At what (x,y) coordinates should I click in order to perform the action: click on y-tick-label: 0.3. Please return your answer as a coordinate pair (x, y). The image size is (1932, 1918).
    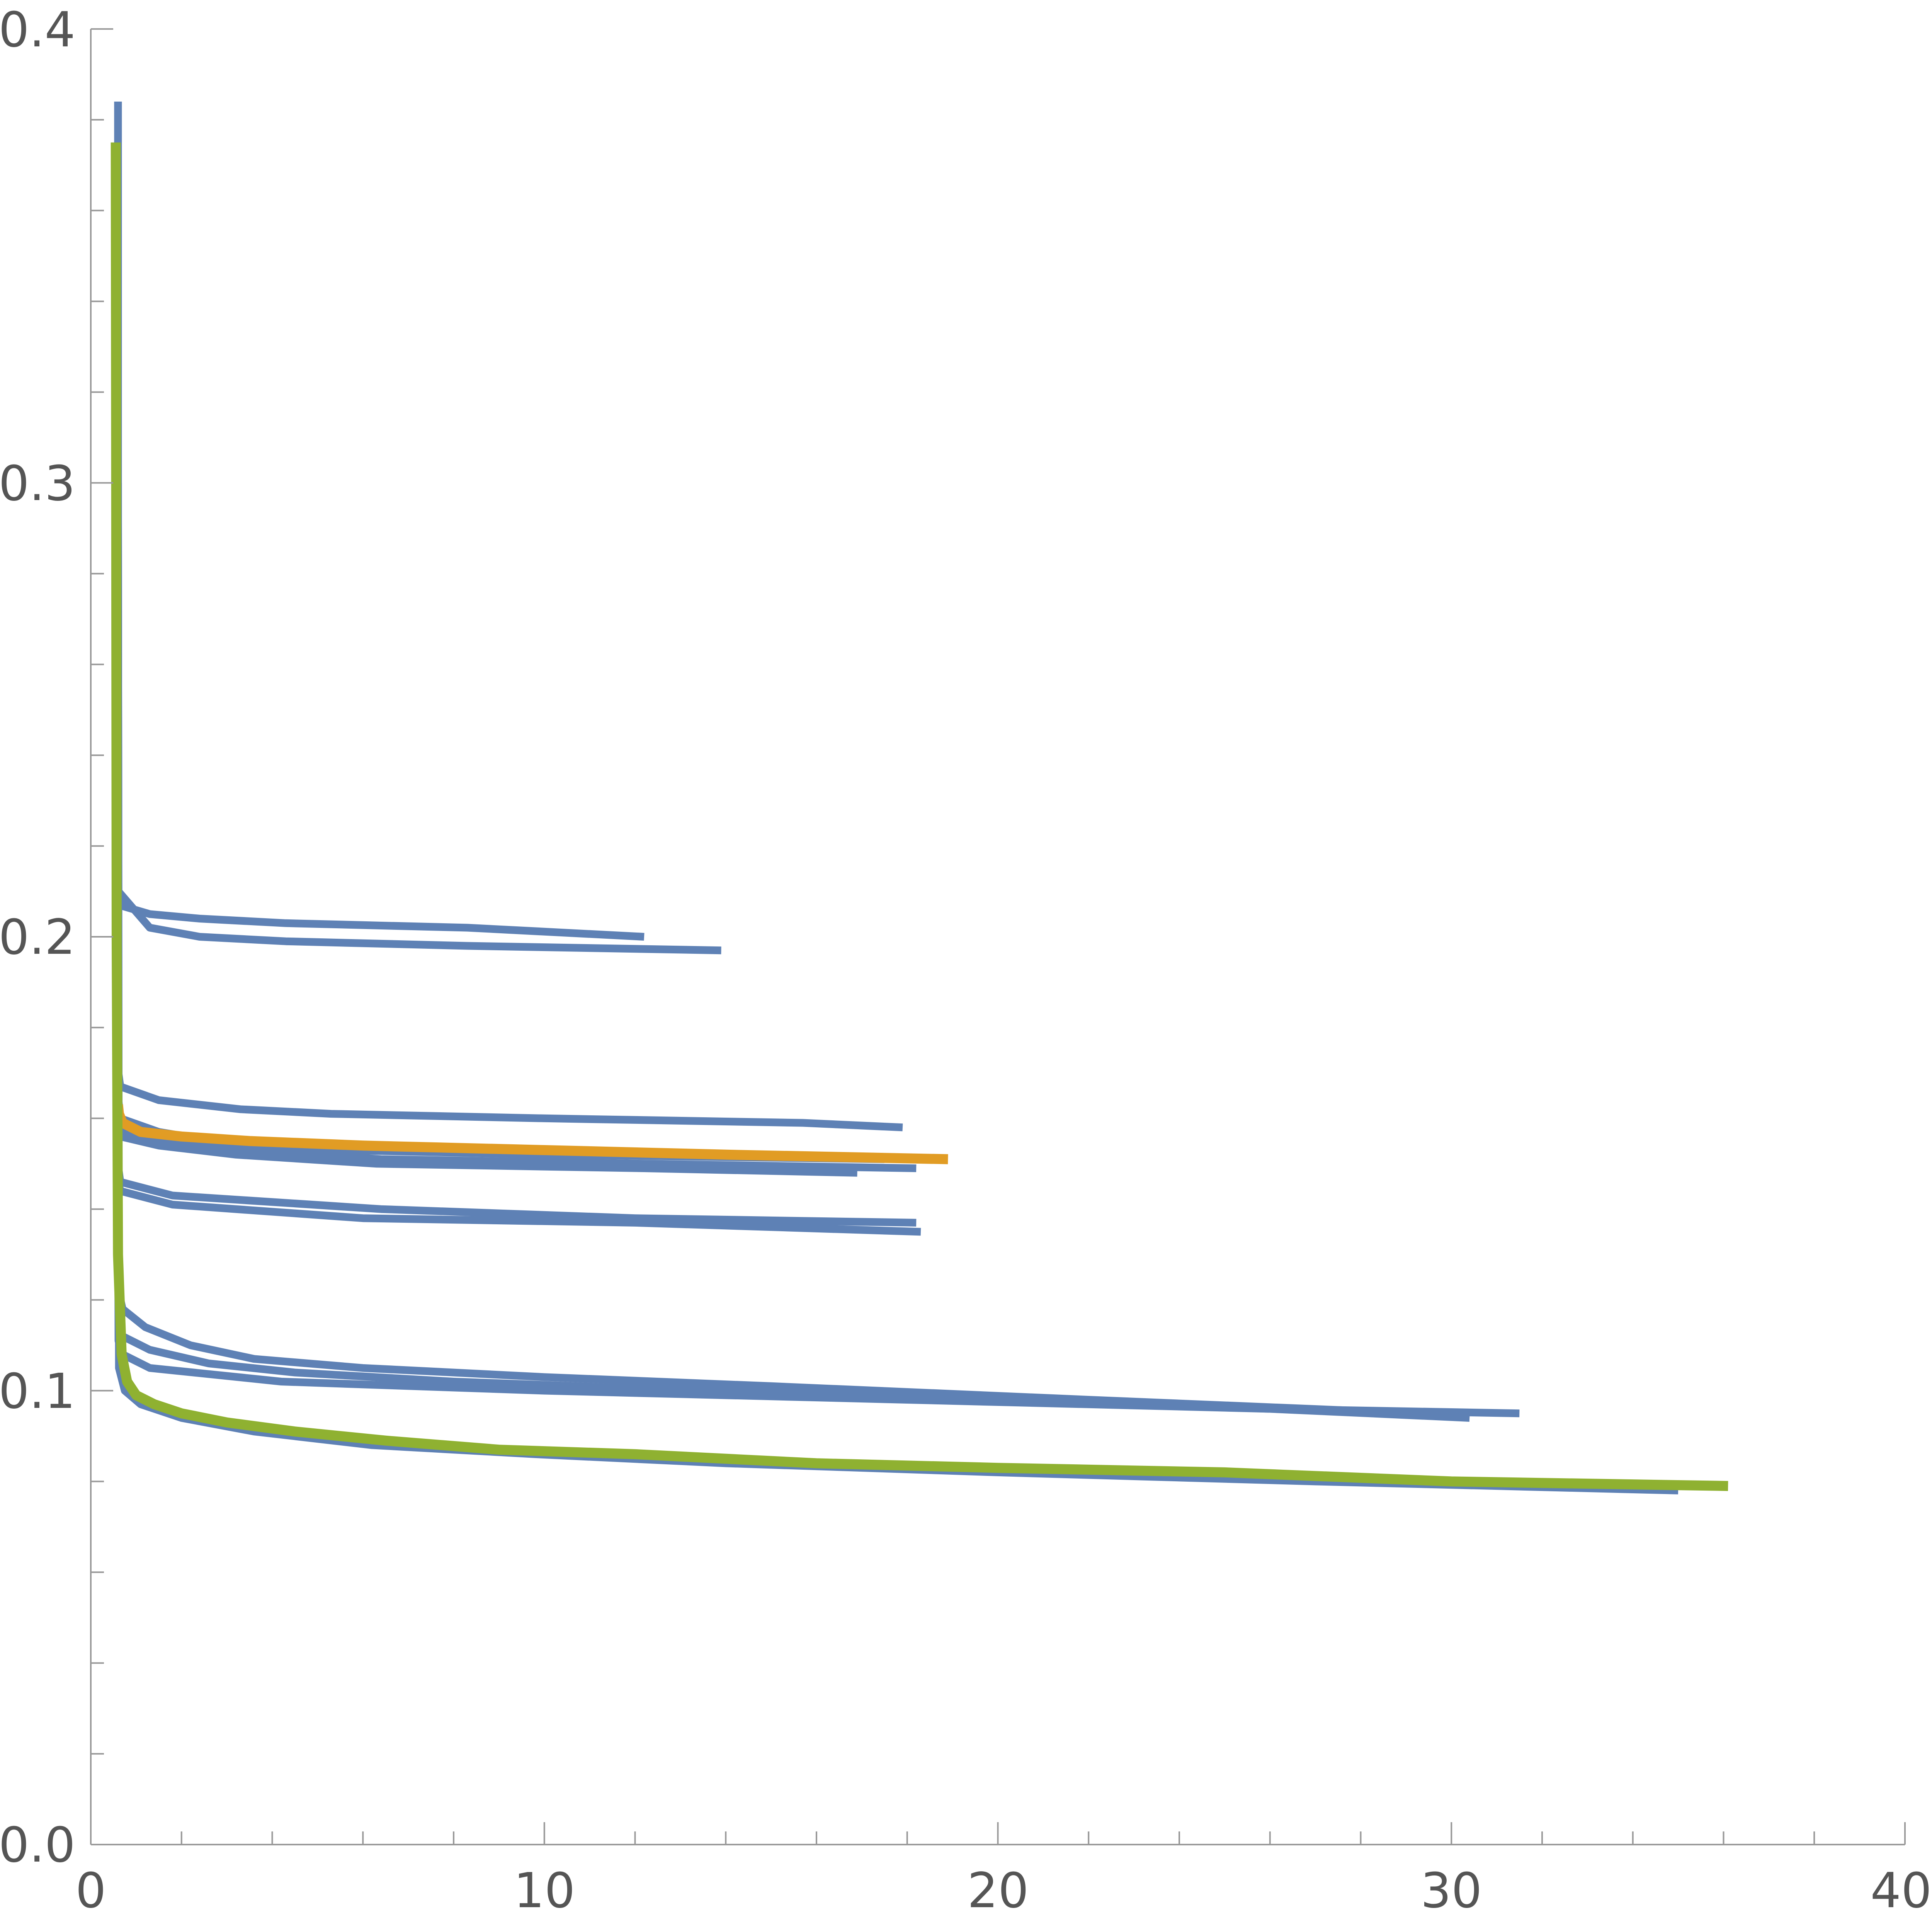
    Looking at the image, I should click on (37, 484).